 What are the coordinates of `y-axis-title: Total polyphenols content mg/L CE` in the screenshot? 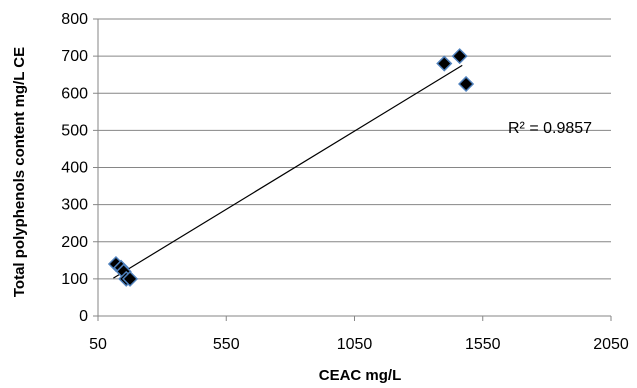 It's located at (19, 172).